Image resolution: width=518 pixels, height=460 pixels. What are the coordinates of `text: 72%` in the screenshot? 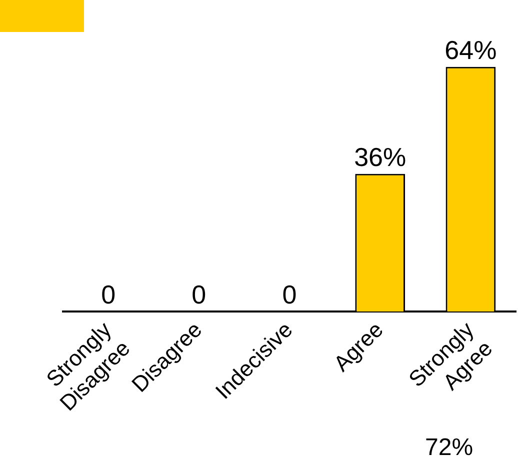 It's located at (449, 447).